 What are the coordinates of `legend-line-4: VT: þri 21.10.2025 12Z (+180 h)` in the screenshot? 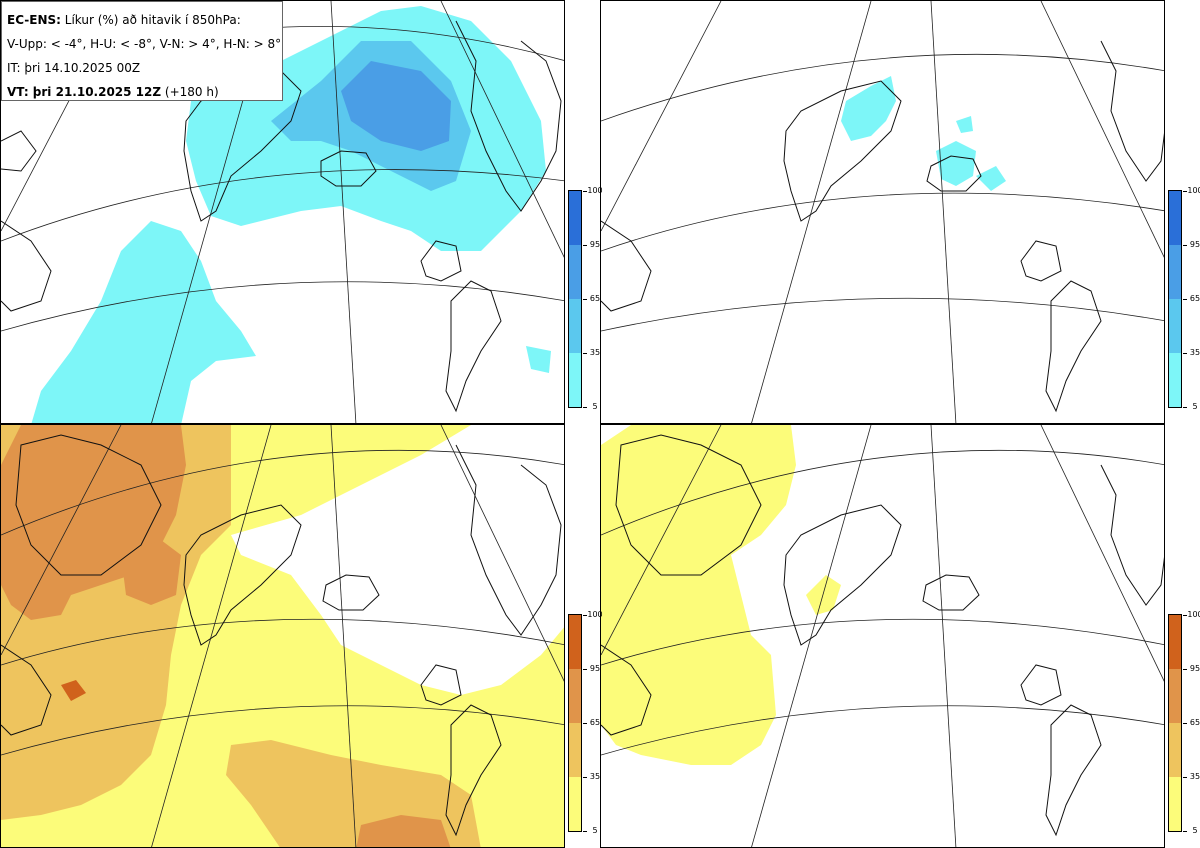 It's located at (113, 92).